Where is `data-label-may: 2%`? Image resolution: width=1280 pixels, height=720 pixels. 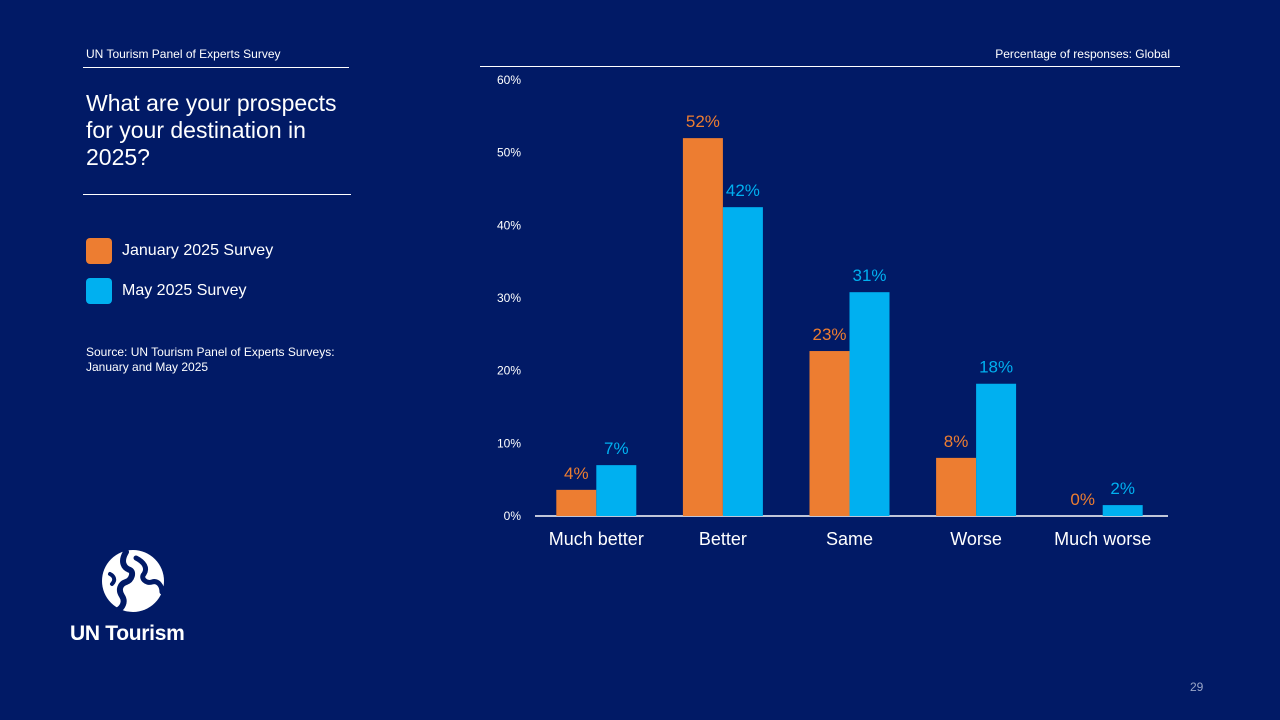
data-label-may: 2% is located at coordinates (1122, 488).